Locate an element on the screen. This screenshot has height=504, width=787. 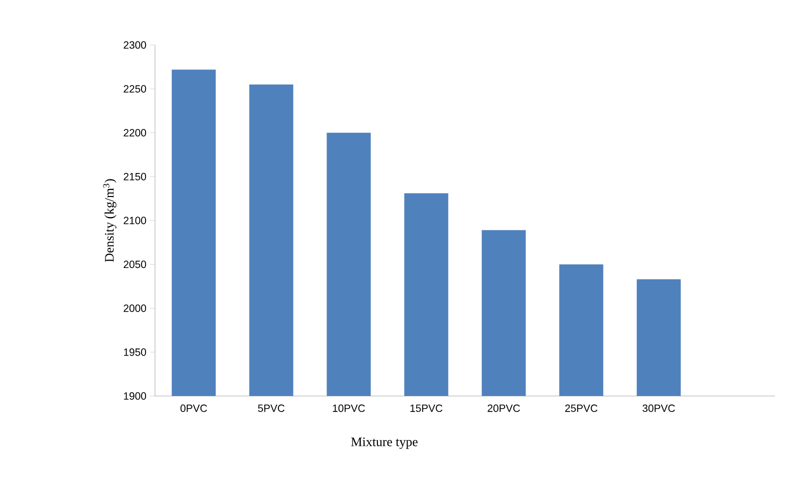
x-tick-label: 5PVC is located at coordinates (271, 408).